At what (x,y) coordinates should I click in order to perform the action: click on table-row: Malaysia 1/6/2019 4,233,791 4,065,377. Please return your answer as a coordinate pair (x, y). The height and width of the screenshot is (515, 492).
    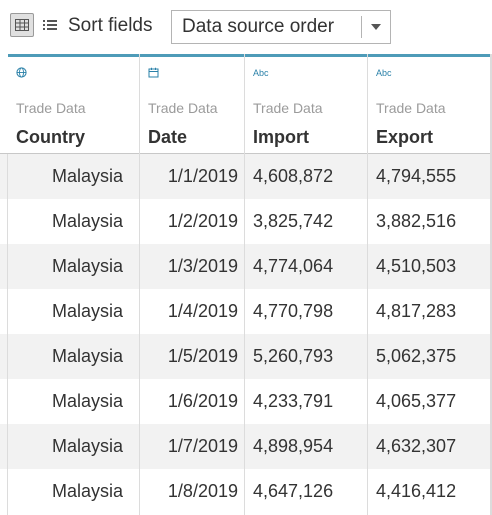
    Looking at the image, I should click on (246, 401).